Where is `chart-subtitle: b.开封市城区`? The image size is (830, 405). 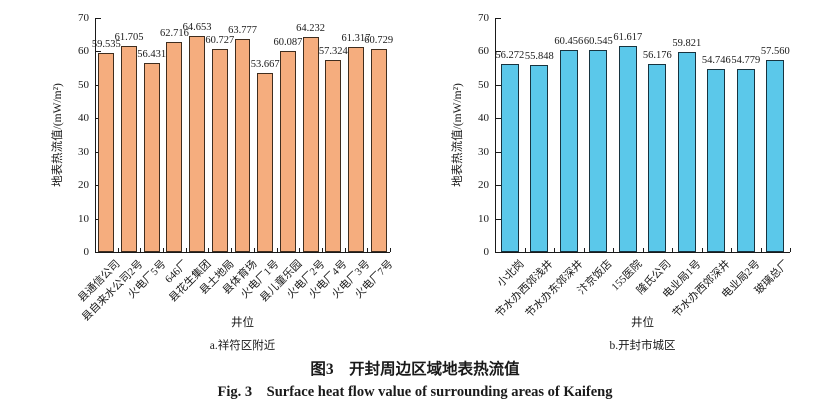
chart-subtitle: b.开封市城区 is located at coordinates (642, 346).